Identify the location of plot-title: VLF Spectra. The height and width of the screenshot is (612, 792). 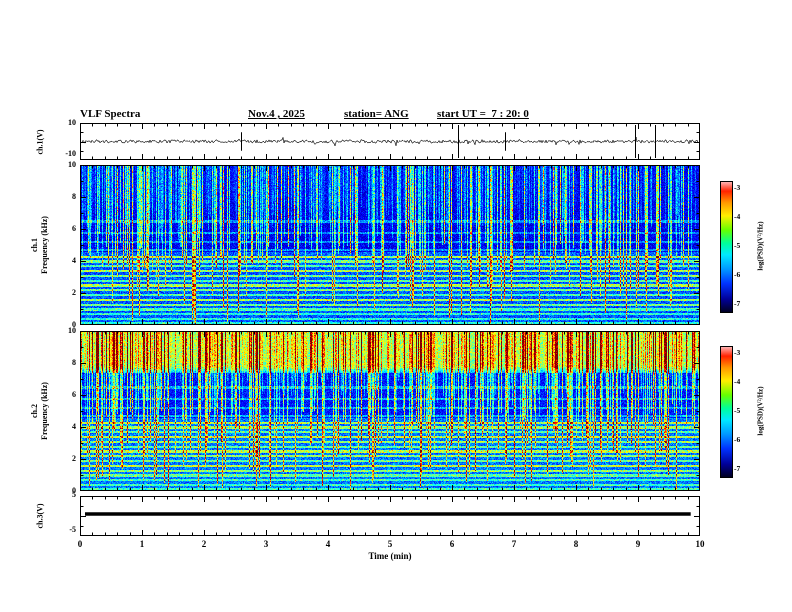
(110, 114).